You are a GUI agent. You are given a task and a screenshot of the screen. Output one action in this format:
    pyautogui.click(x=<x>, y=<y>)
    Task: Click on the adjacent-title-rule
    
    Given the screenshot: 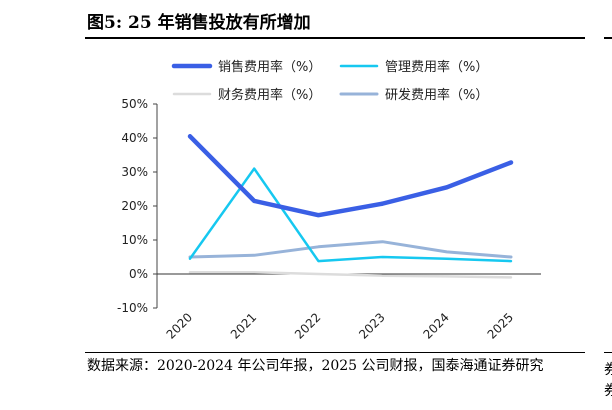 What is the action you would take?
    pyautogui.click(x=608, y=38)
    